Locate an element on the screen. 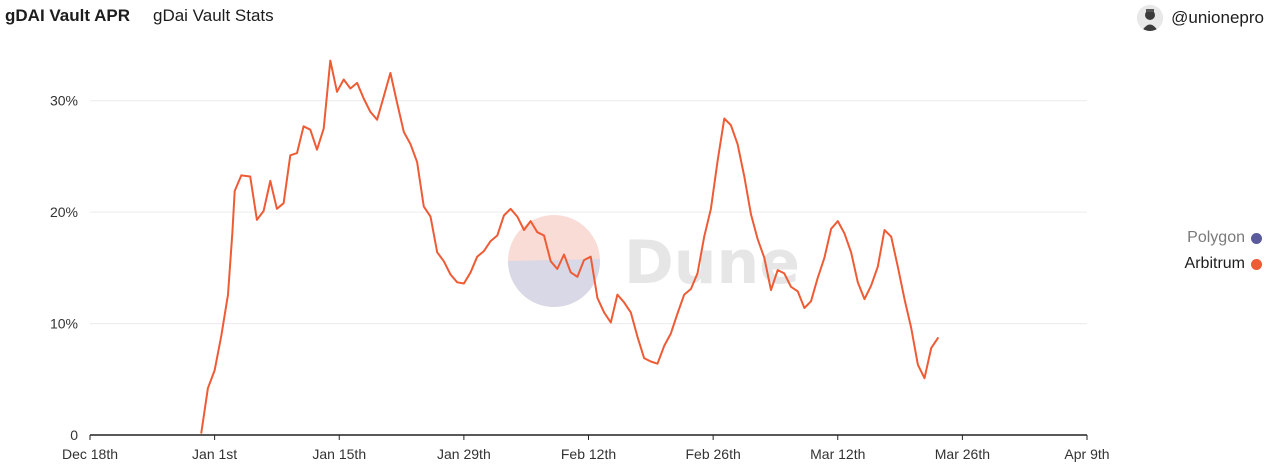  avatar-image is located at coordinates (1150, 18).